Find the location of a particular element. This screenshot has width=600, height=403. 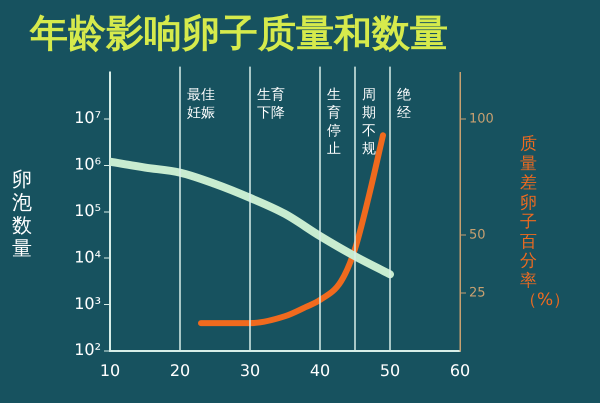

y-tick-label: 10² is located at coordinates (87, 350).